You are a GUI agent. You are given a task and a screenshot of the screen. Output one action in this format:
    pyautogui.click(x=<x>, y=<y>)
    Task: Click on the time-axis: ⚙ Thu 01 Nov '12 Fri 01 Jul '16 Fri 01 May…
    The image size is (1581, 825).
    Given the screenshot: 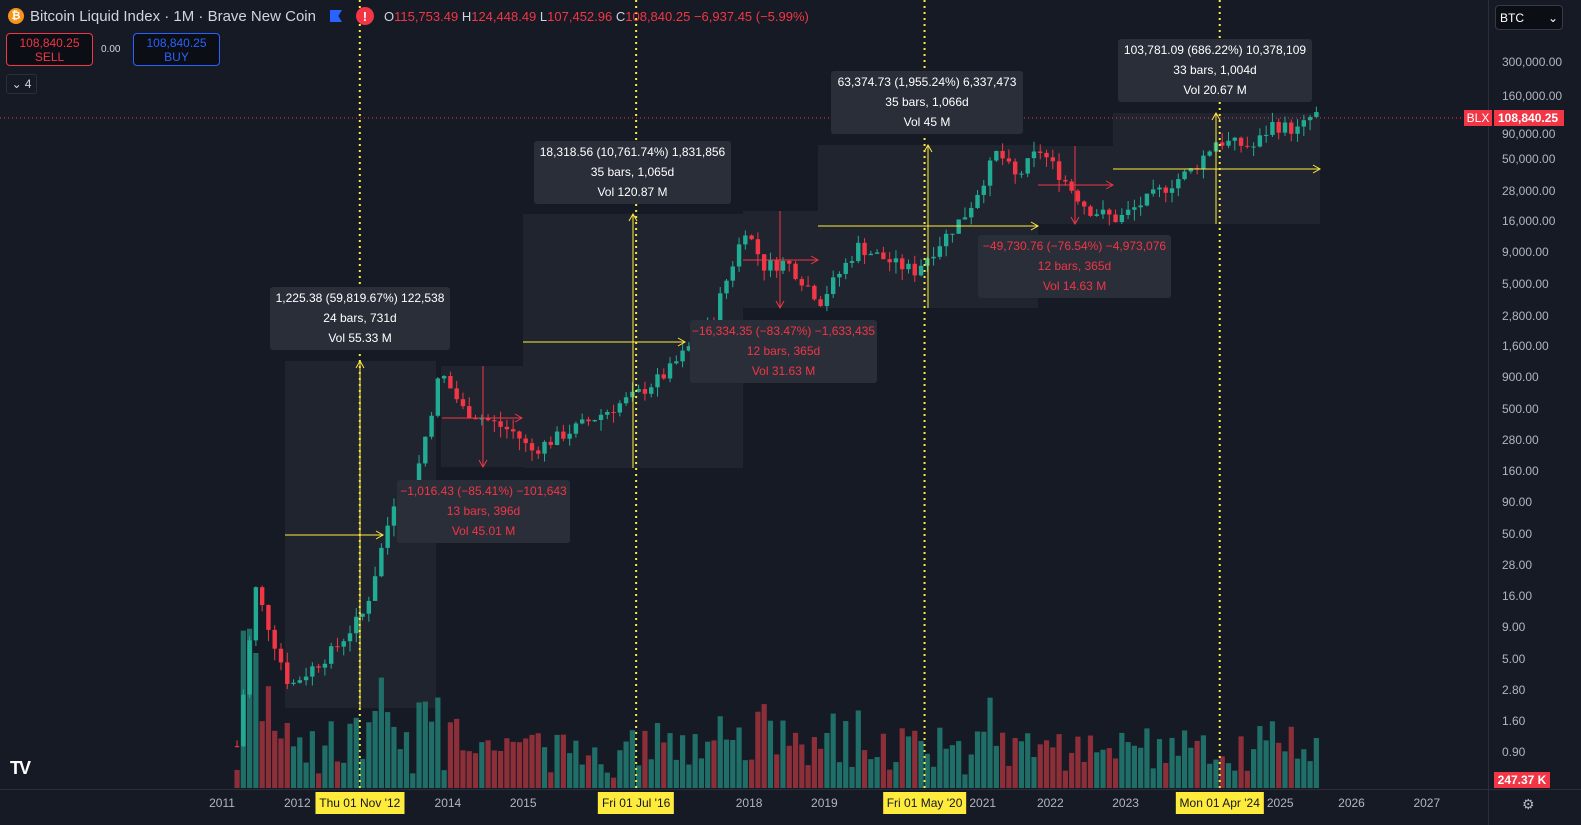 What is the action you would take?
    pyautogui.click(x=790, y=807)
    